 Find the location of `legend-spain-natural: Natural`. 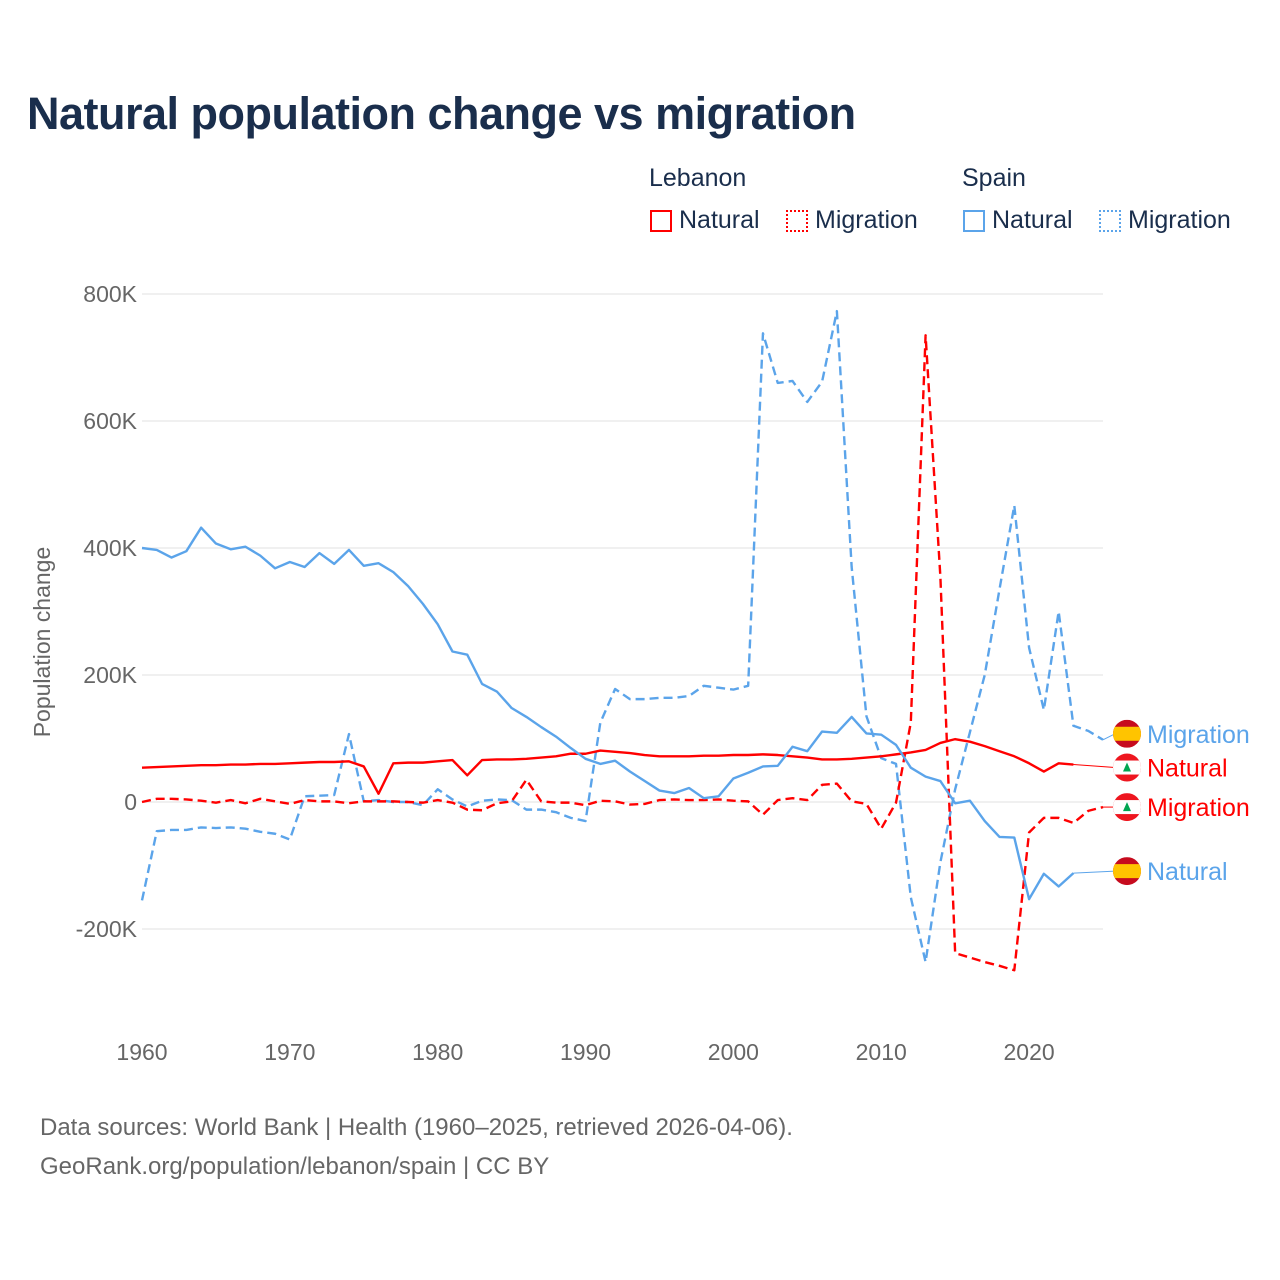

legend-spain-natural: Natural is located at coordinates (1018, 220).